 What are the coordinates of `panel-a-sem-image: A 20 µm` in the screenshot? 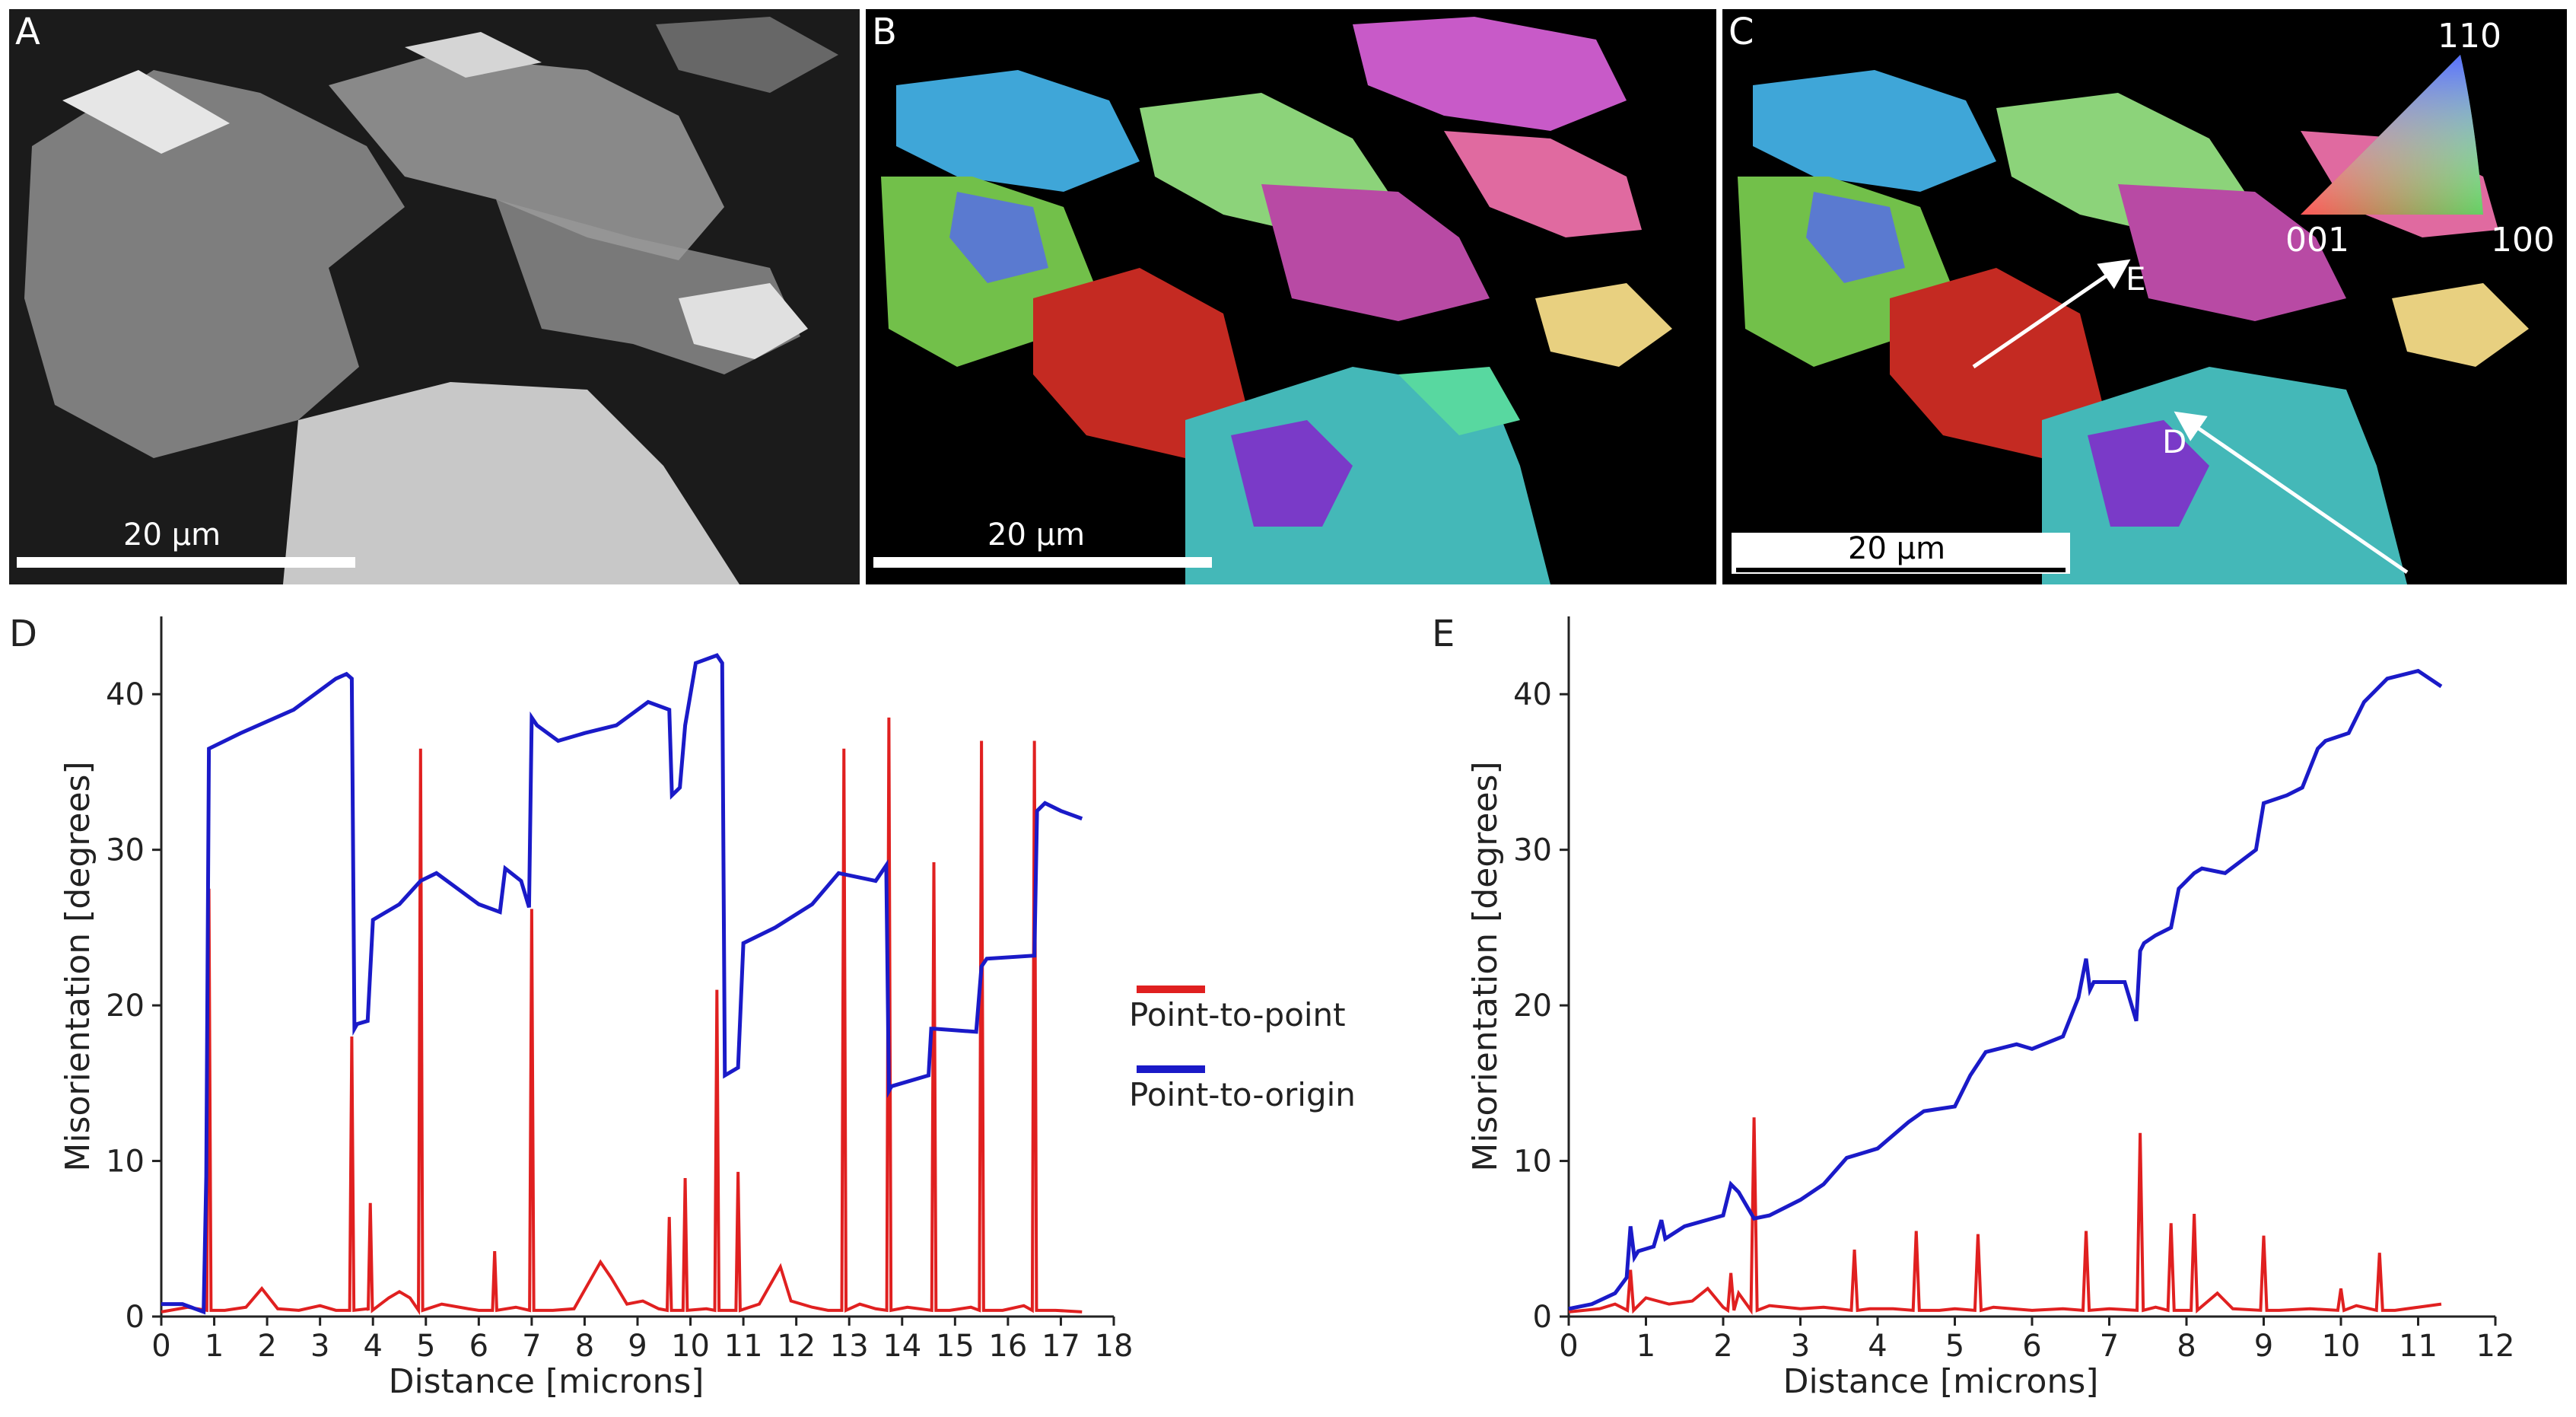 It's located at (435, 296).